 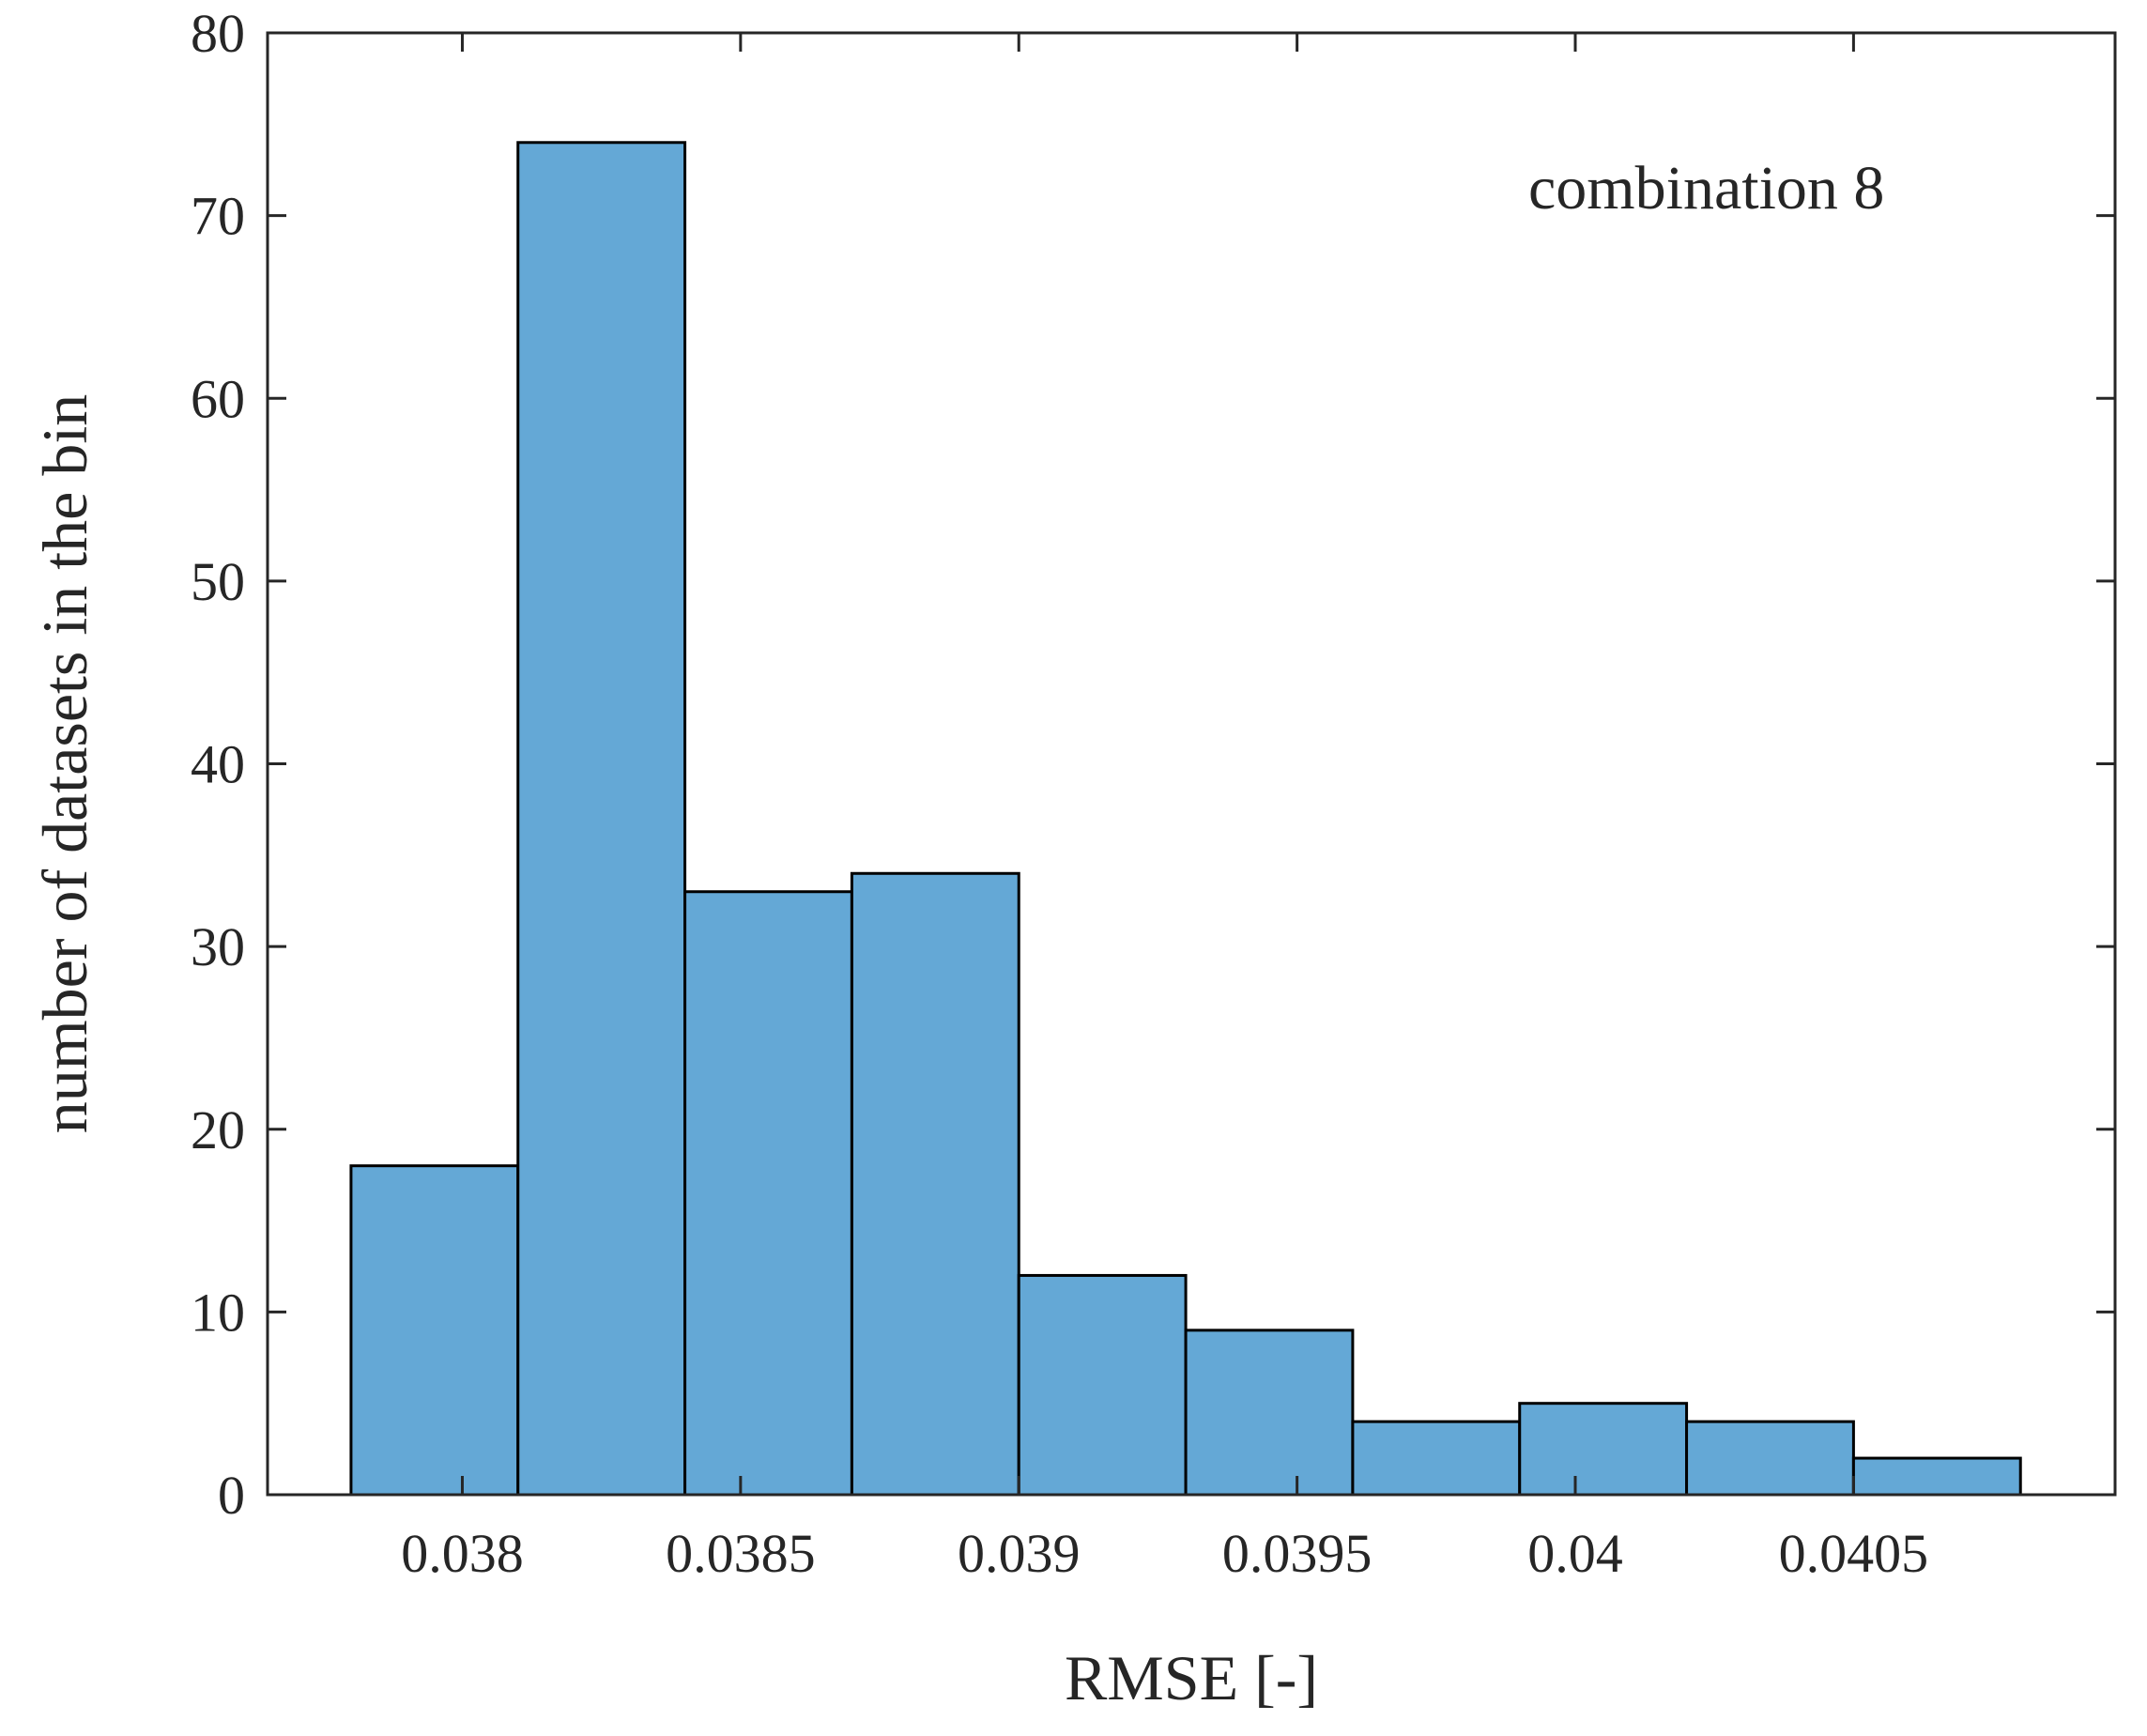 What do you see at coordinates (1191, 1677) in the screenshot?
I see `x-axis-label: RMSE [-]` at bounding box center [1191, 1677].